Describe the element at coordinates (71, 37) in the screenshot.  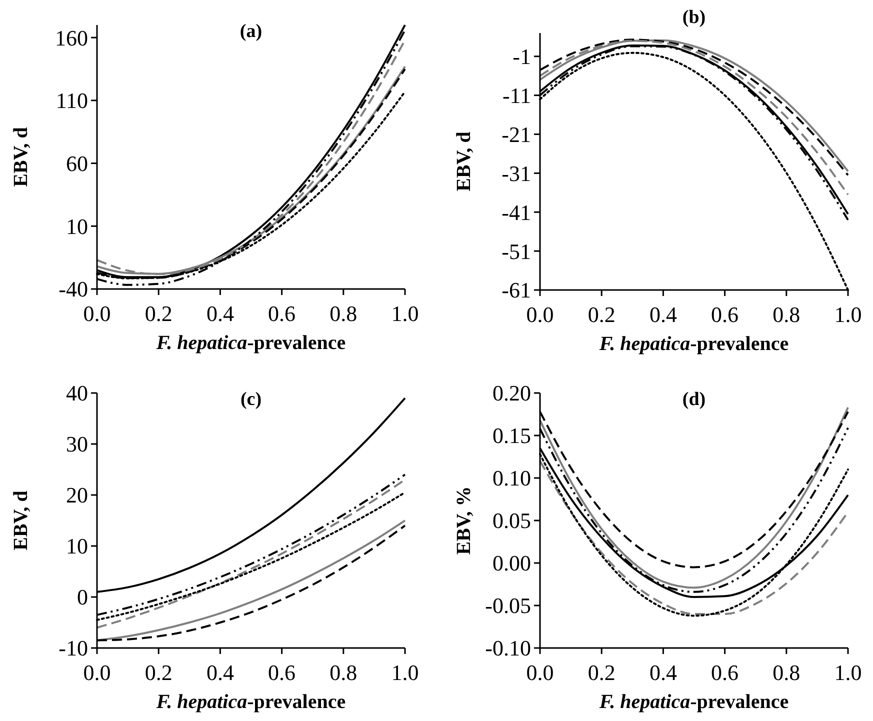
I see `y-tick-label: 160` at that location.